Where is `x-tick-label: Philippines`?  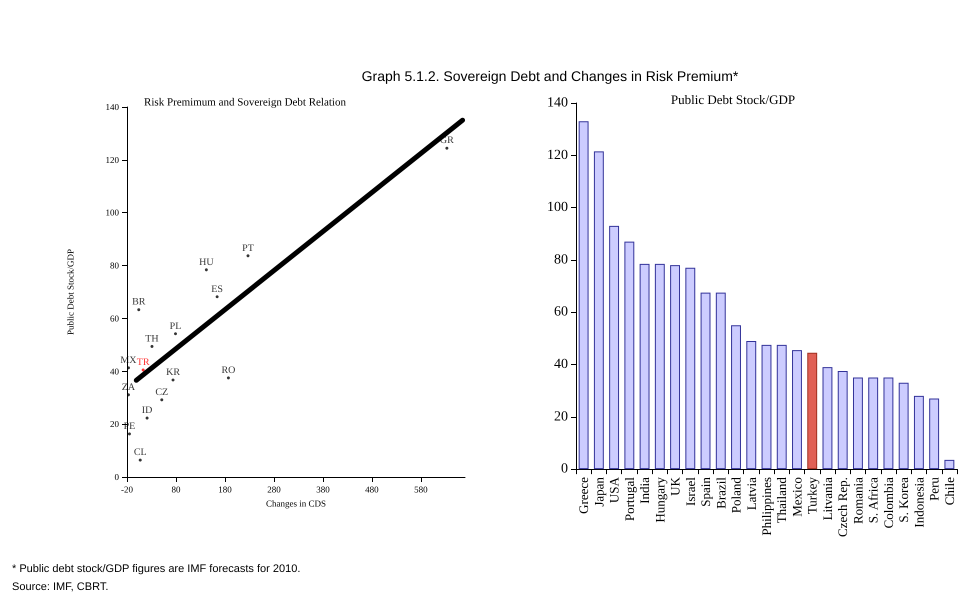 x-tick-label: Philippines is located at coordinates (766, 506).